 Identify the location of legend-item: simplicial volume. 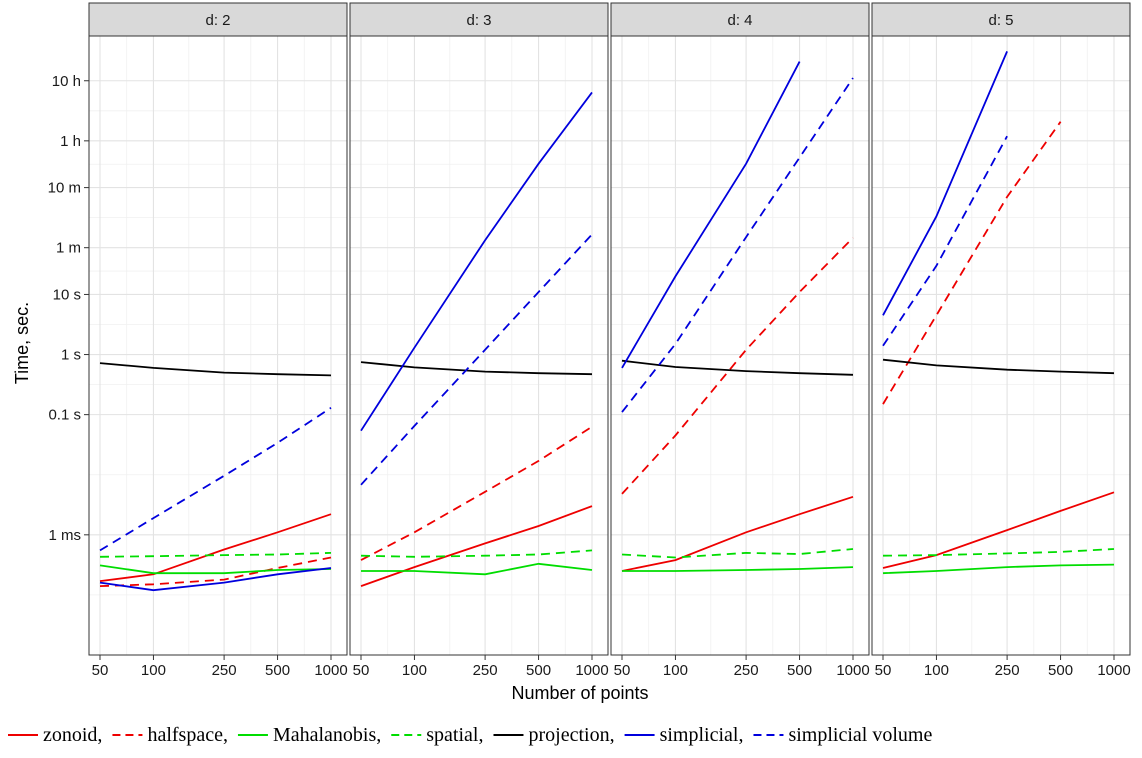
(842, 735).